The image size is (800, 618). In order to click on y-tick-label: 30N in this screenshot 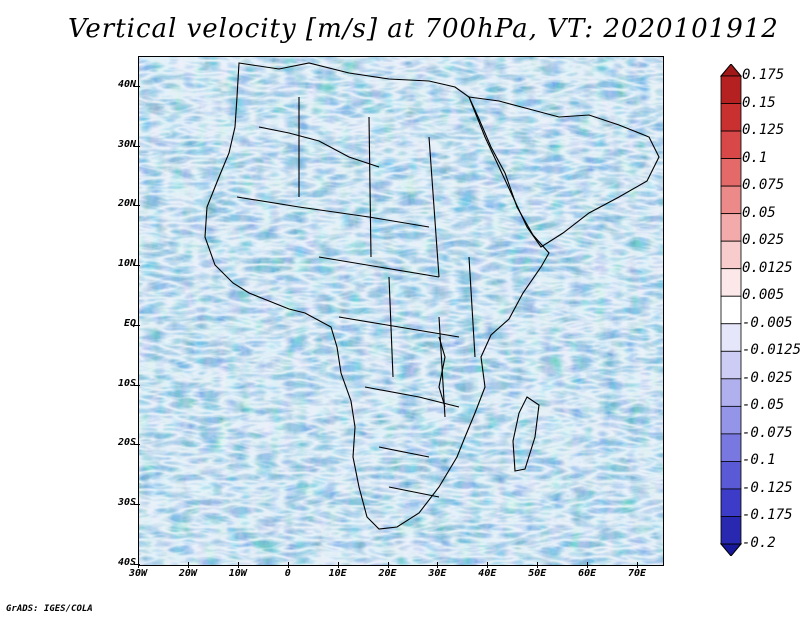, I will do `click(126, 144)`.